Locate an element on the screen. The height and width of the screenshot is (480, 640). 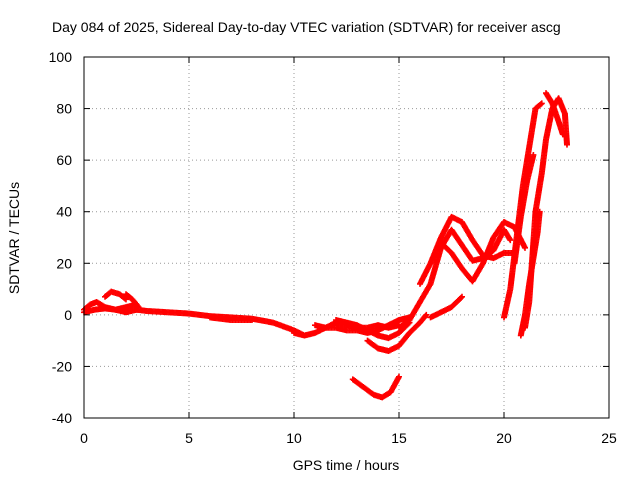
y-tick-label: 0 is located at coordinates (68, 315).